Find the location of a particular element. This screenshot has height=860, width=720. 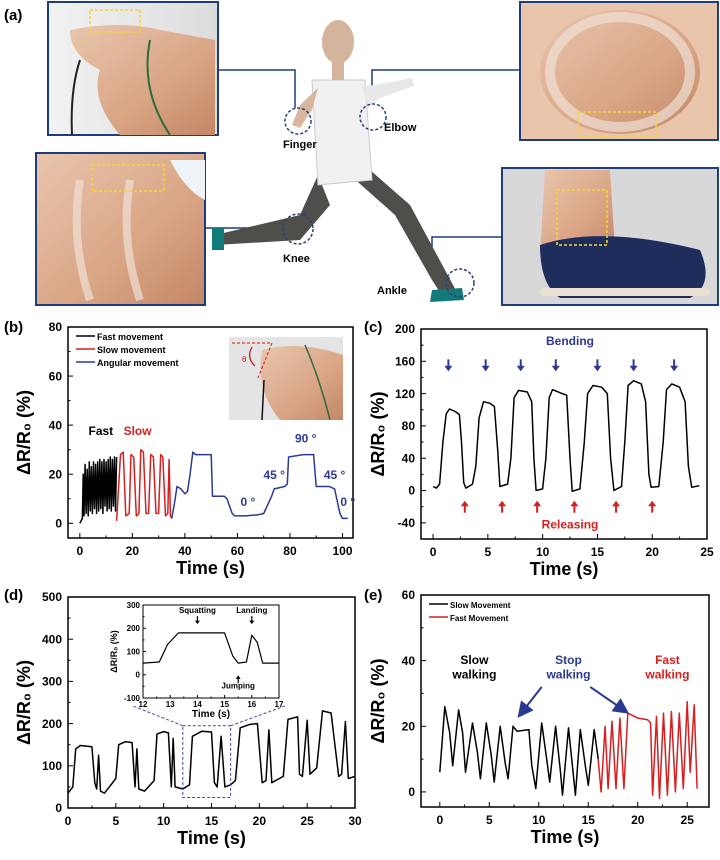

elbow-joint-marker is located at coordinates (373, 117).